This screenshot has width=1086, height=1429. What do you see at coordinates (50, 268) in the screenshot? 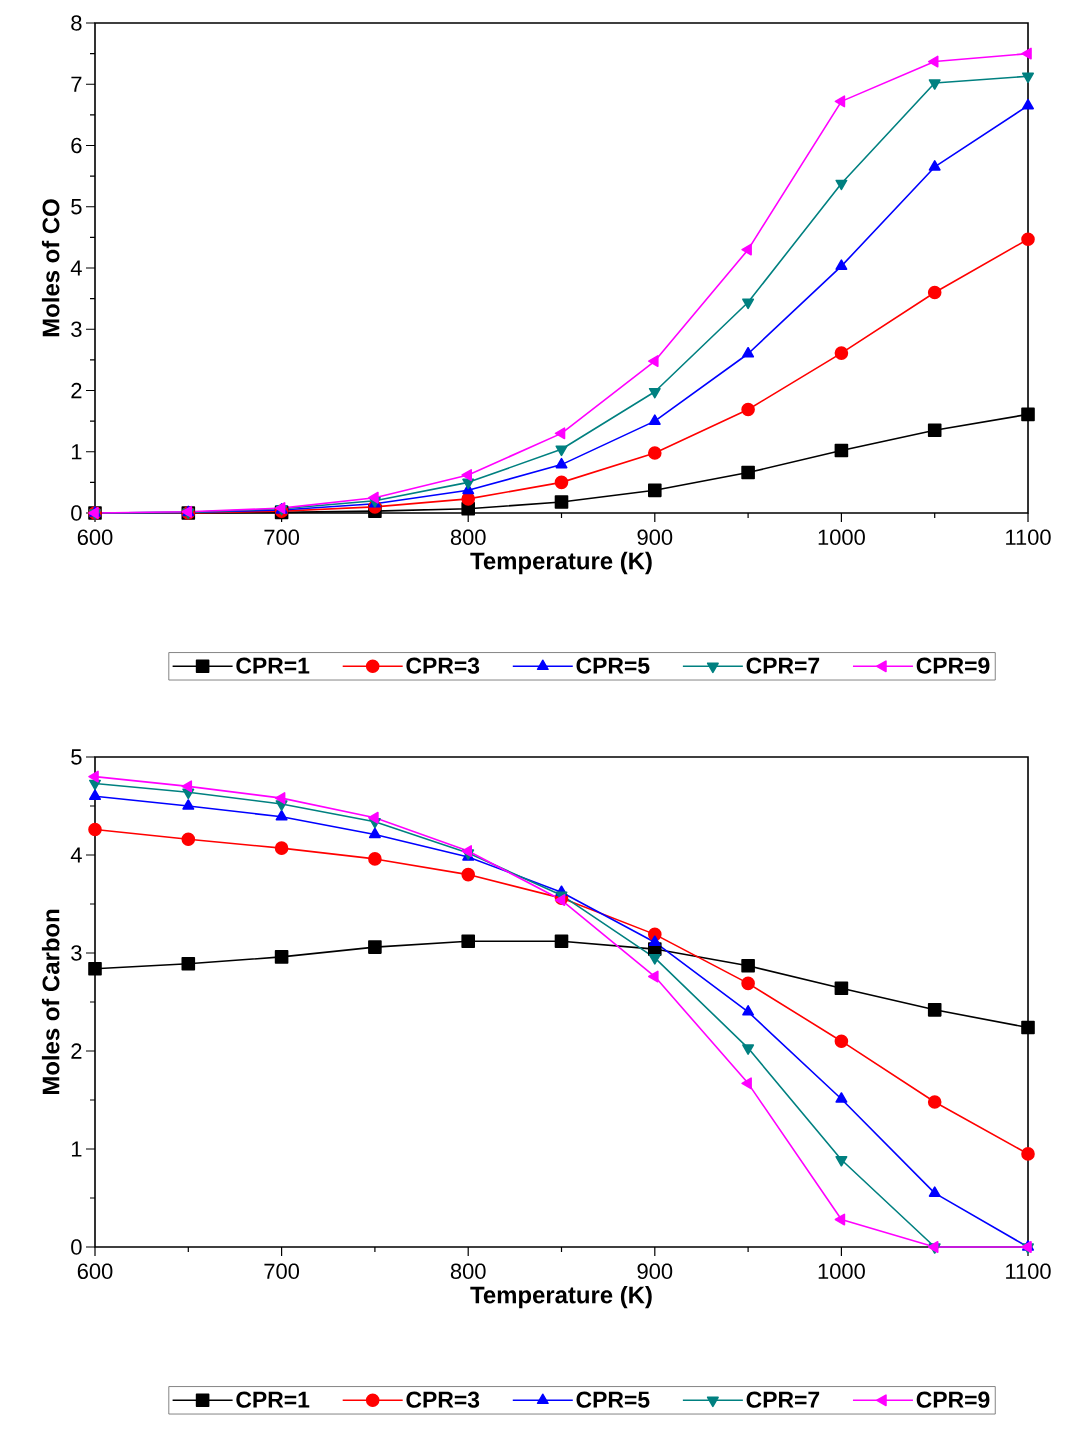
I see `y-axis-title: Moles of CO` at bounding box center [50, 268].